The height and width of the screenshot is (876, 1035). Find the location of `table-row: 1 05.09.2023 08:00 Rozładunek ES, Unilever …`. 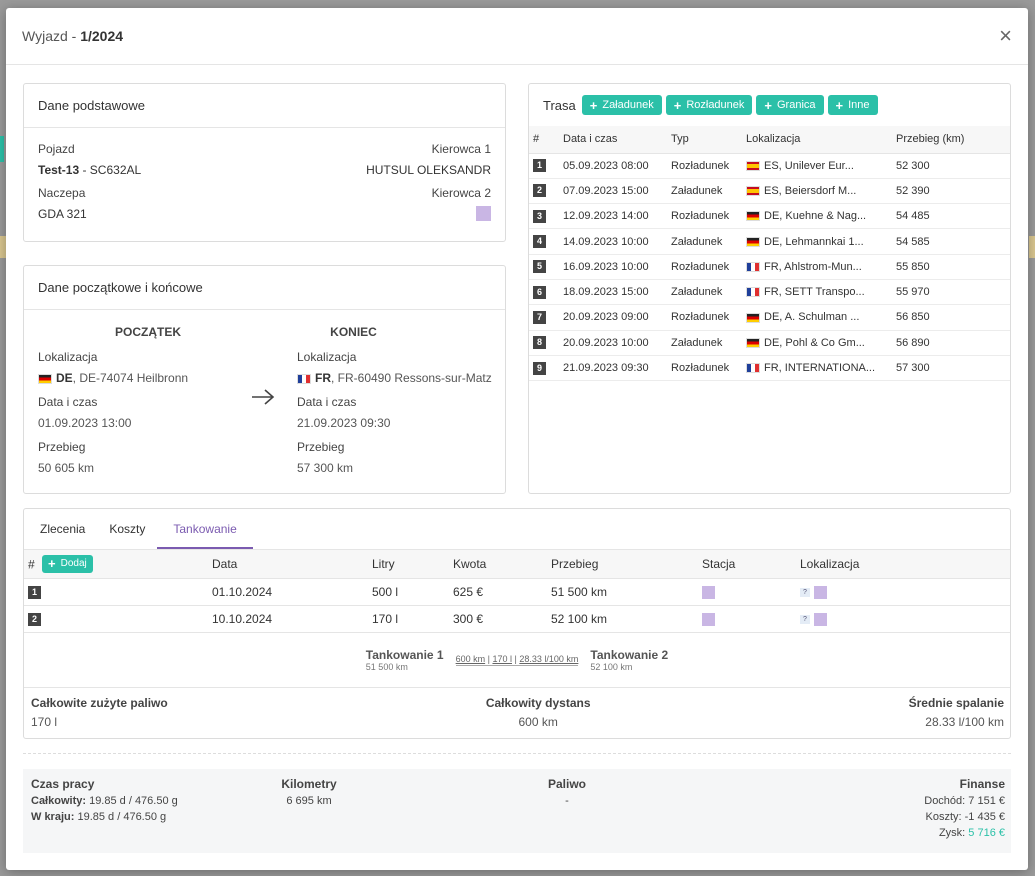

table-row: 1 05.09.2023 08:00 Rozładunek ES, Unilever … is located at coordinates (769, 166).